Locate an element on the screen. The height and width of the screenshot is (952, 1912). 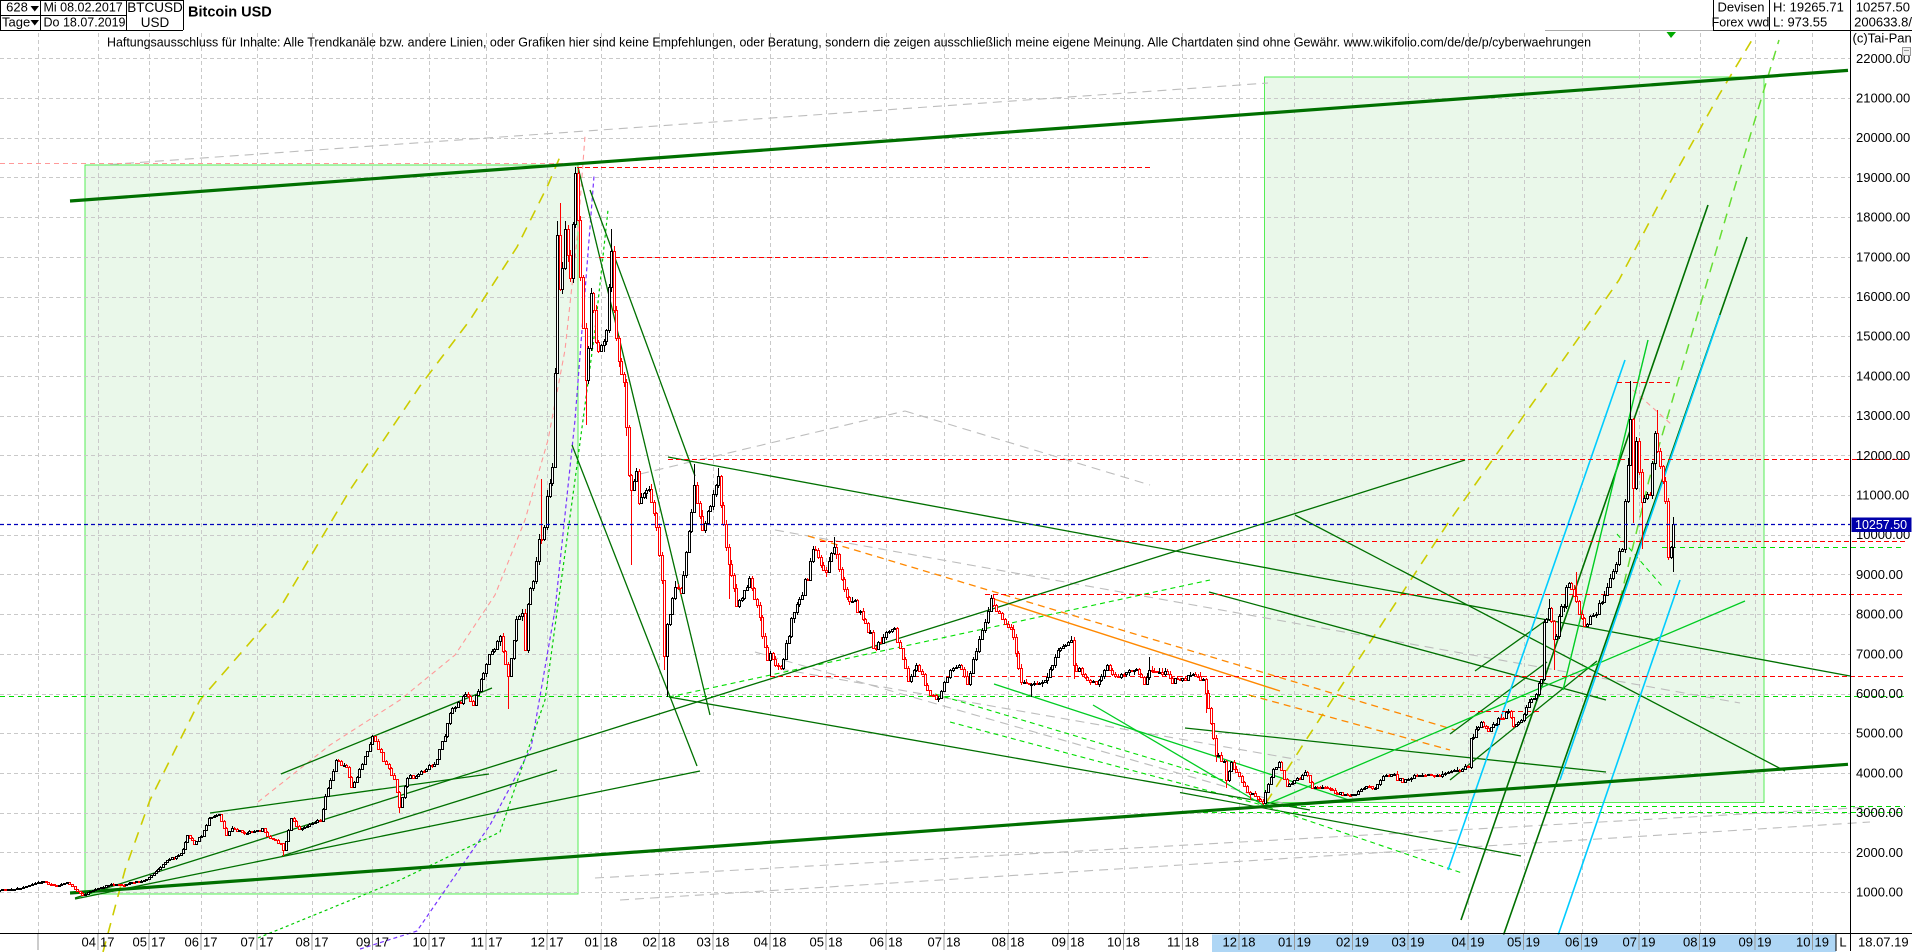
svg-text: Mi 08.02.2017 is located at coordinates (83, 8).